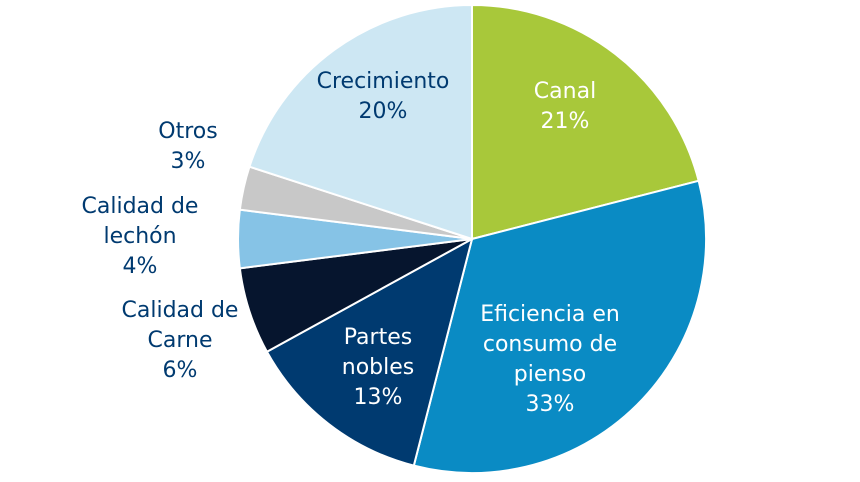 The width and height of the screenshot is (860, 482). Describe the element at coordinates (565, 121) in the screenshot. I see `slice-label-line: 21%` at that location.